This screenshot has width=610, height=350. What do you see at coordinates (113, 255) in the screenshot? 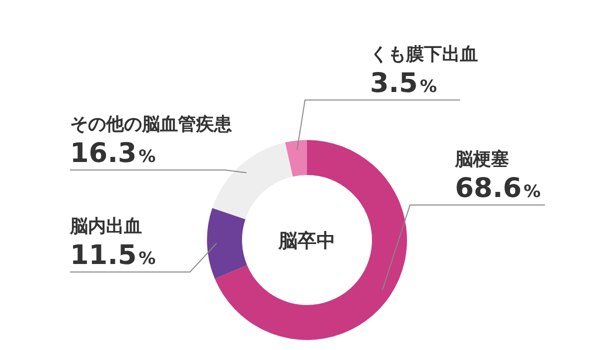
I see `data-label: 11.5%` at bounding box center [113, 255].